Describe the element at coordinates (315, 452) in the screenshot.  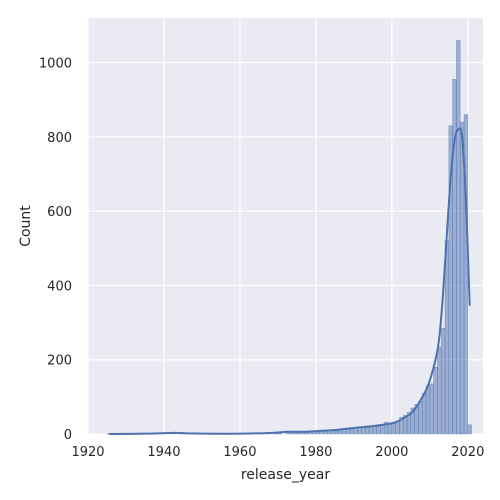
I see `x-tick-label: 1980` at that location.